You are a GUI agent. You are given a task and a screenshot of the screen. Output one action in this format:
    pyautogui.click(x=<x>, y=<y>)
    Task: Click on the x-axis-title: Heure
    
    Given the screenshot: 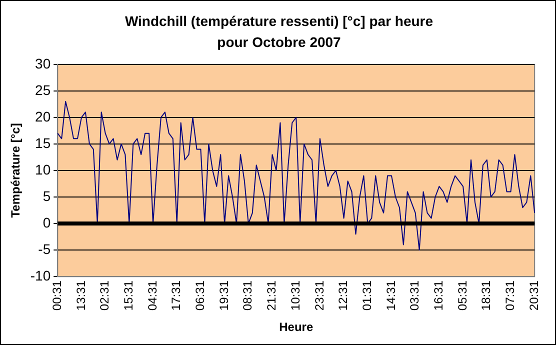 What is the action you would take?
    pyautogui.click(x=296, y=327)
    